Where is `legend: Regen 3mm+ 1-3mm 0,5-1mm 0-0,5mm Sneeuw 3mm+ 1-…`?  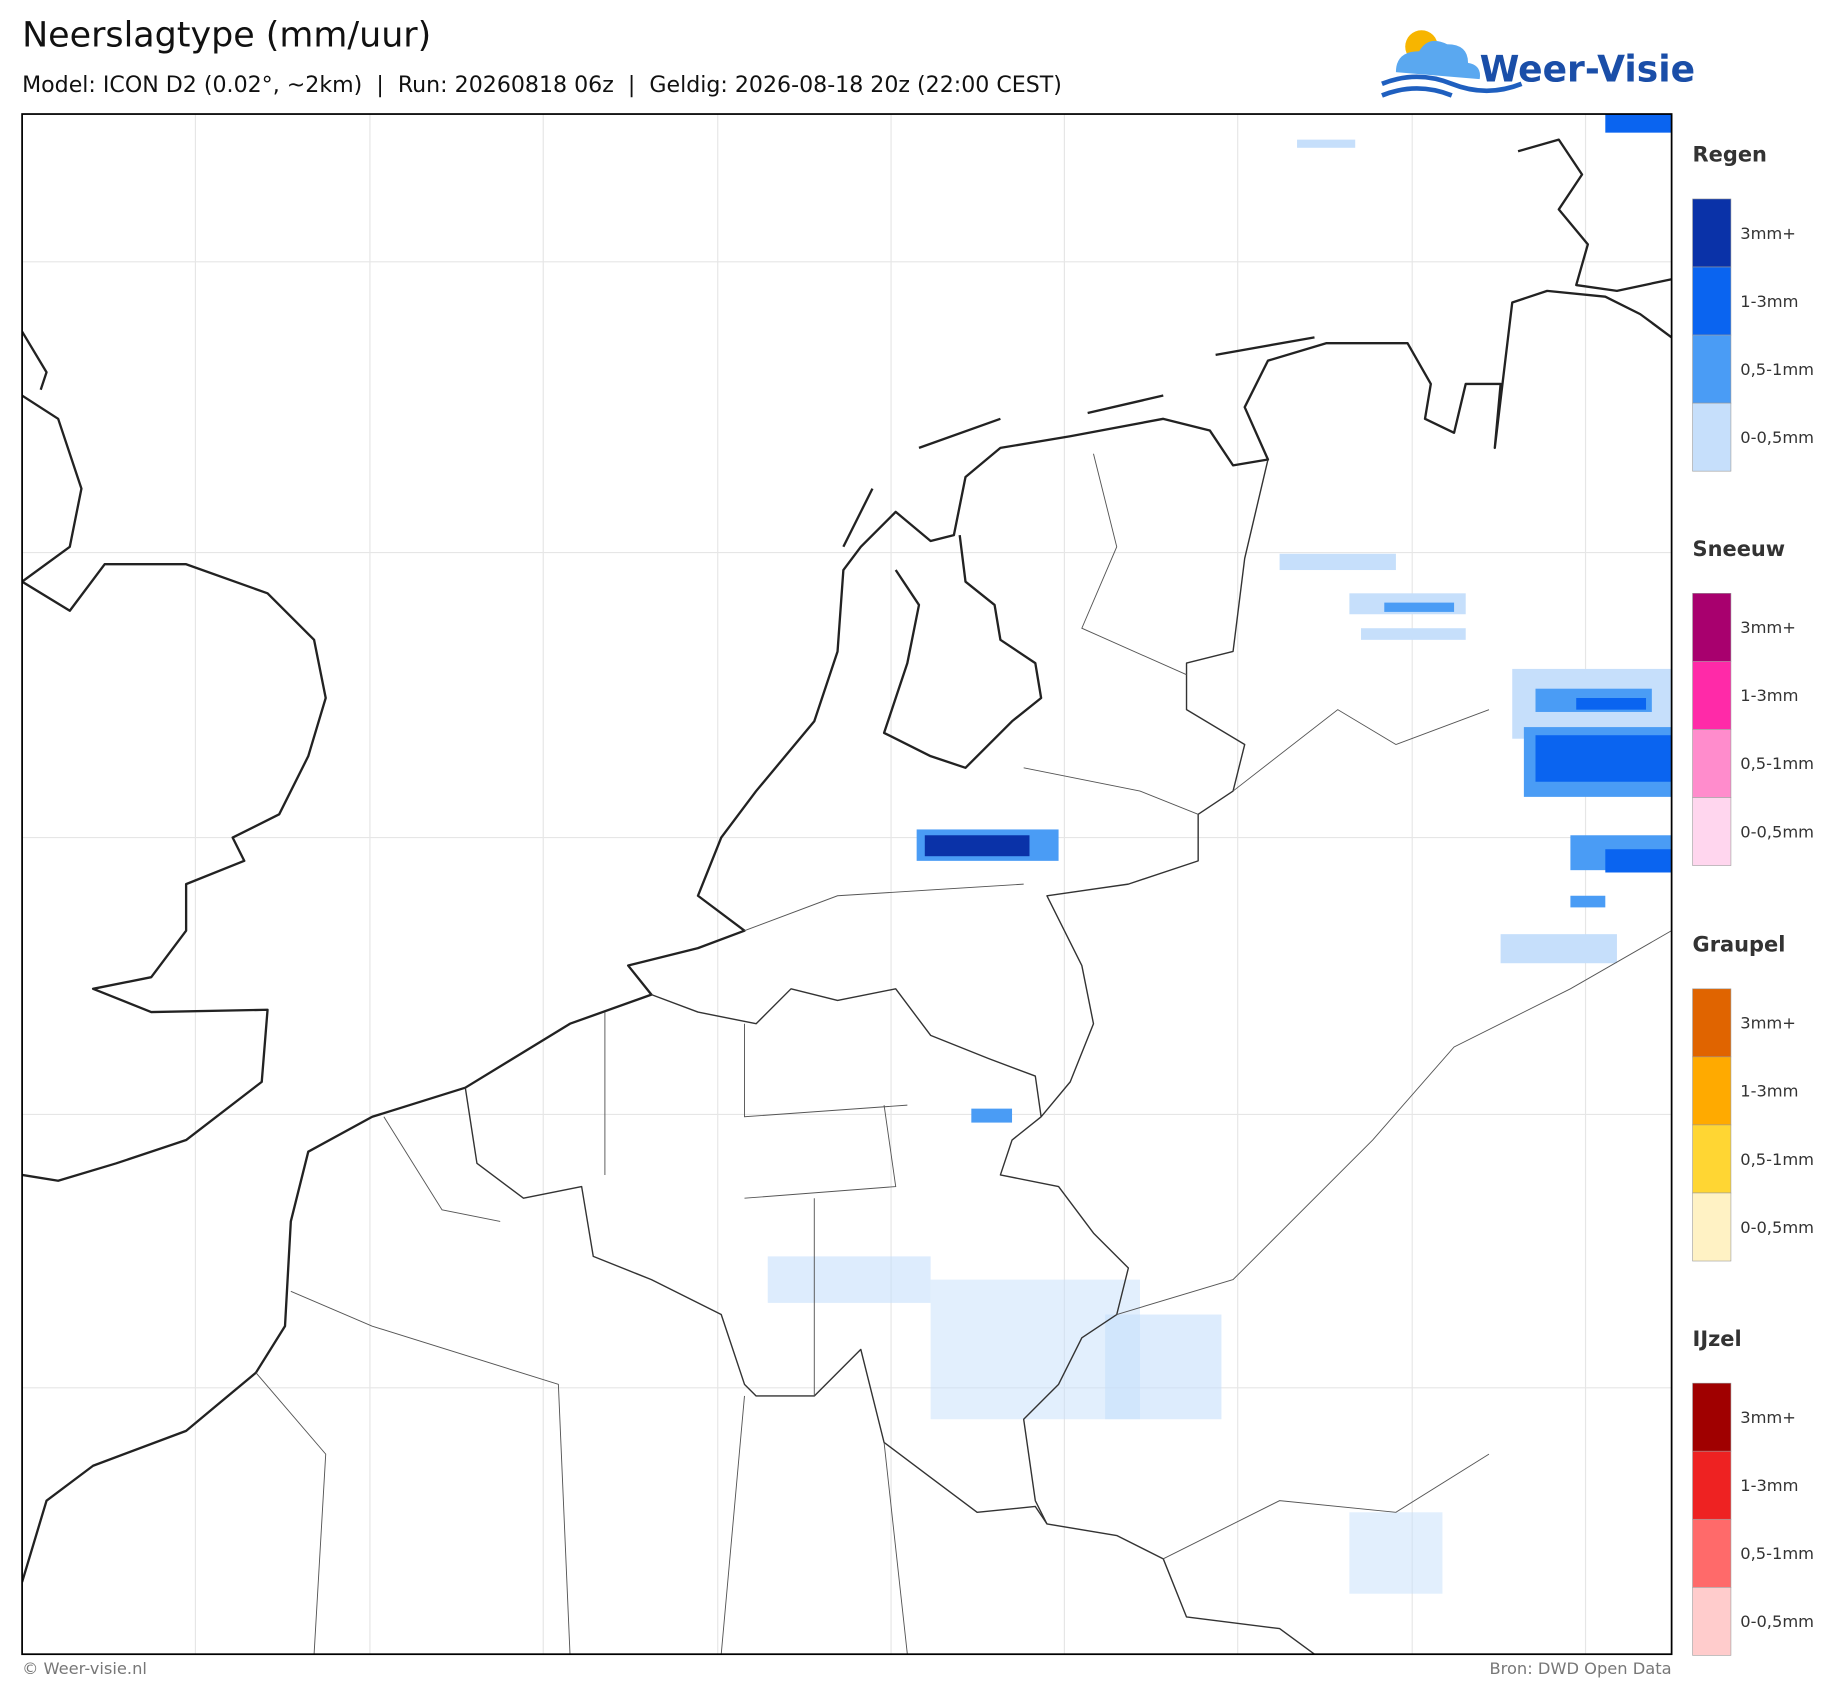
legend: Regen 3mm+ 1-3mm 0,5-1mm 0-0,5mm Sneeuw 3mm+ 1-… is located at coordinates (1753, 899).